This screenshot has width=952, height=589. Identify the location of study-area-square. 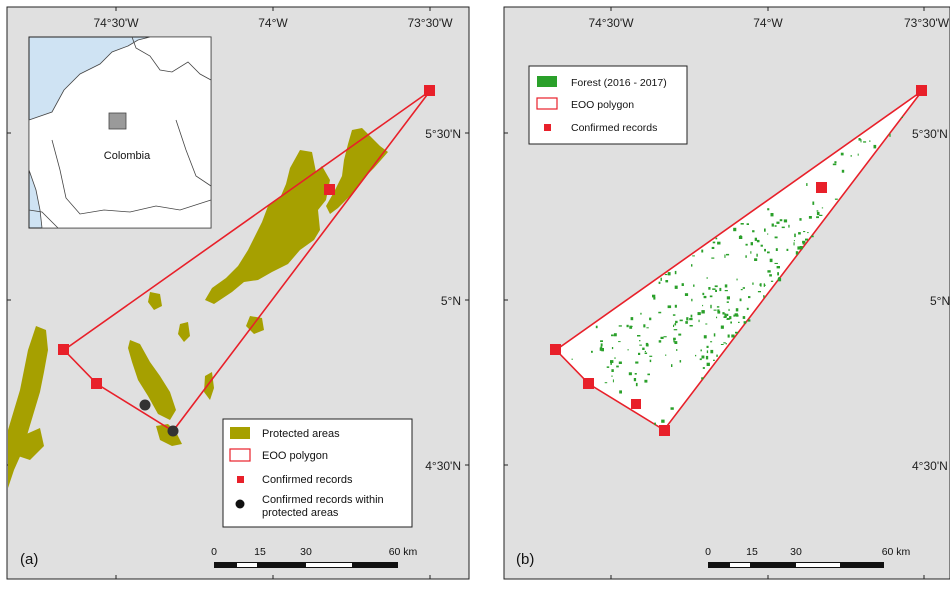
(117, 121).